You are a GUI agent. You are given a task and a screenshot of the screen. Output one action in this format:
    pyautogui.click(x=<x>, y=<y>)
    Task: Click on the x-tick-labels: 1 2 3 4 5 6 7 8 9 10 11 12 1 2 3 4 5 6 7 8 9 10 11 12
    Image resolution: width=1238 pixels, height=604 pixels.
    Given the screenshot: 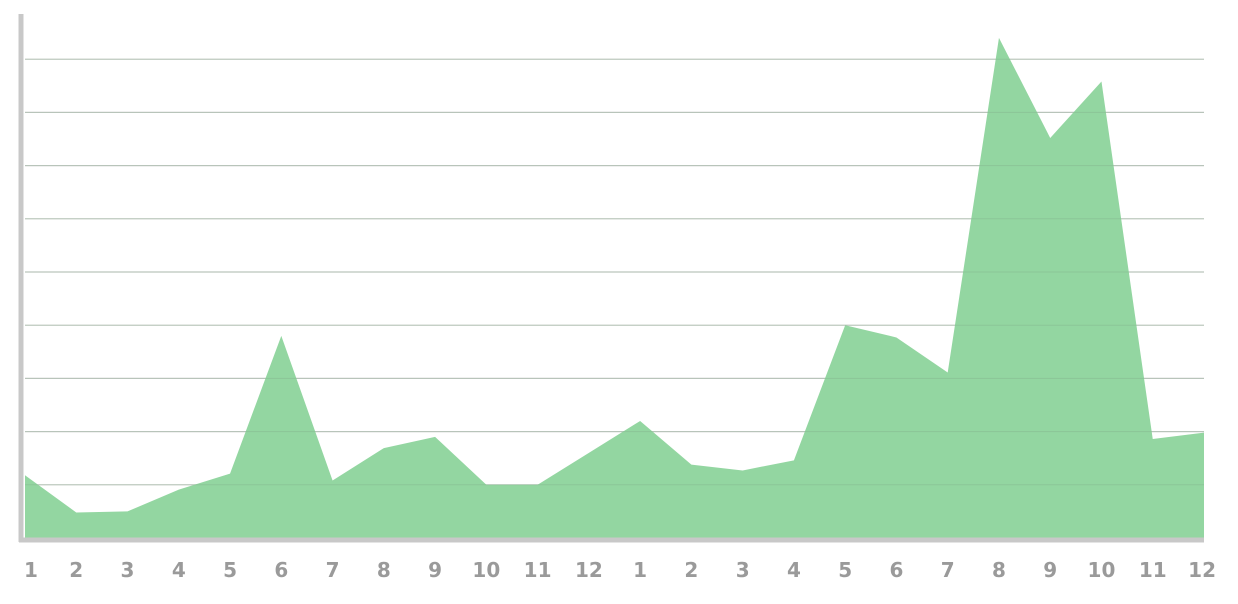 What is the action you would take?
    pyautogui.click(x=620, y=570)
    